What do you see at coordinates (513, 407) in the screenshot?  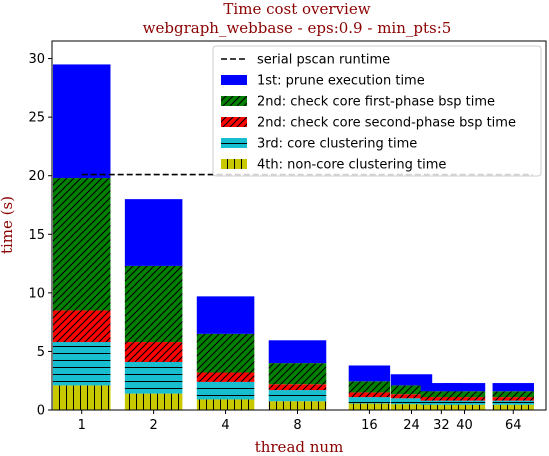 I see `bar-segment-1-x64` at bounding box center [513, 407].